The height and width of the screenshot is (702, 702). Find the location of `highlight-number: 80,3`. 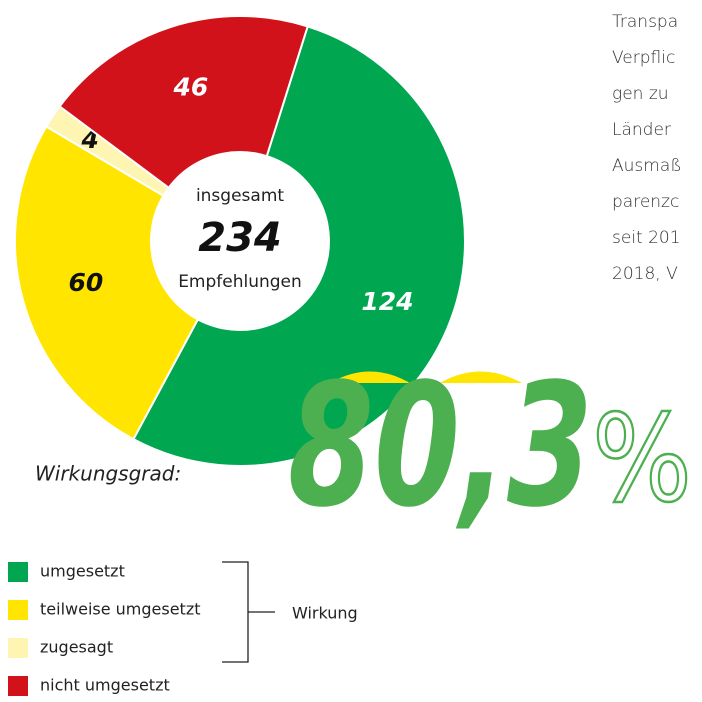

highlight-number: 80,3 is located at coordinates (440, 446).